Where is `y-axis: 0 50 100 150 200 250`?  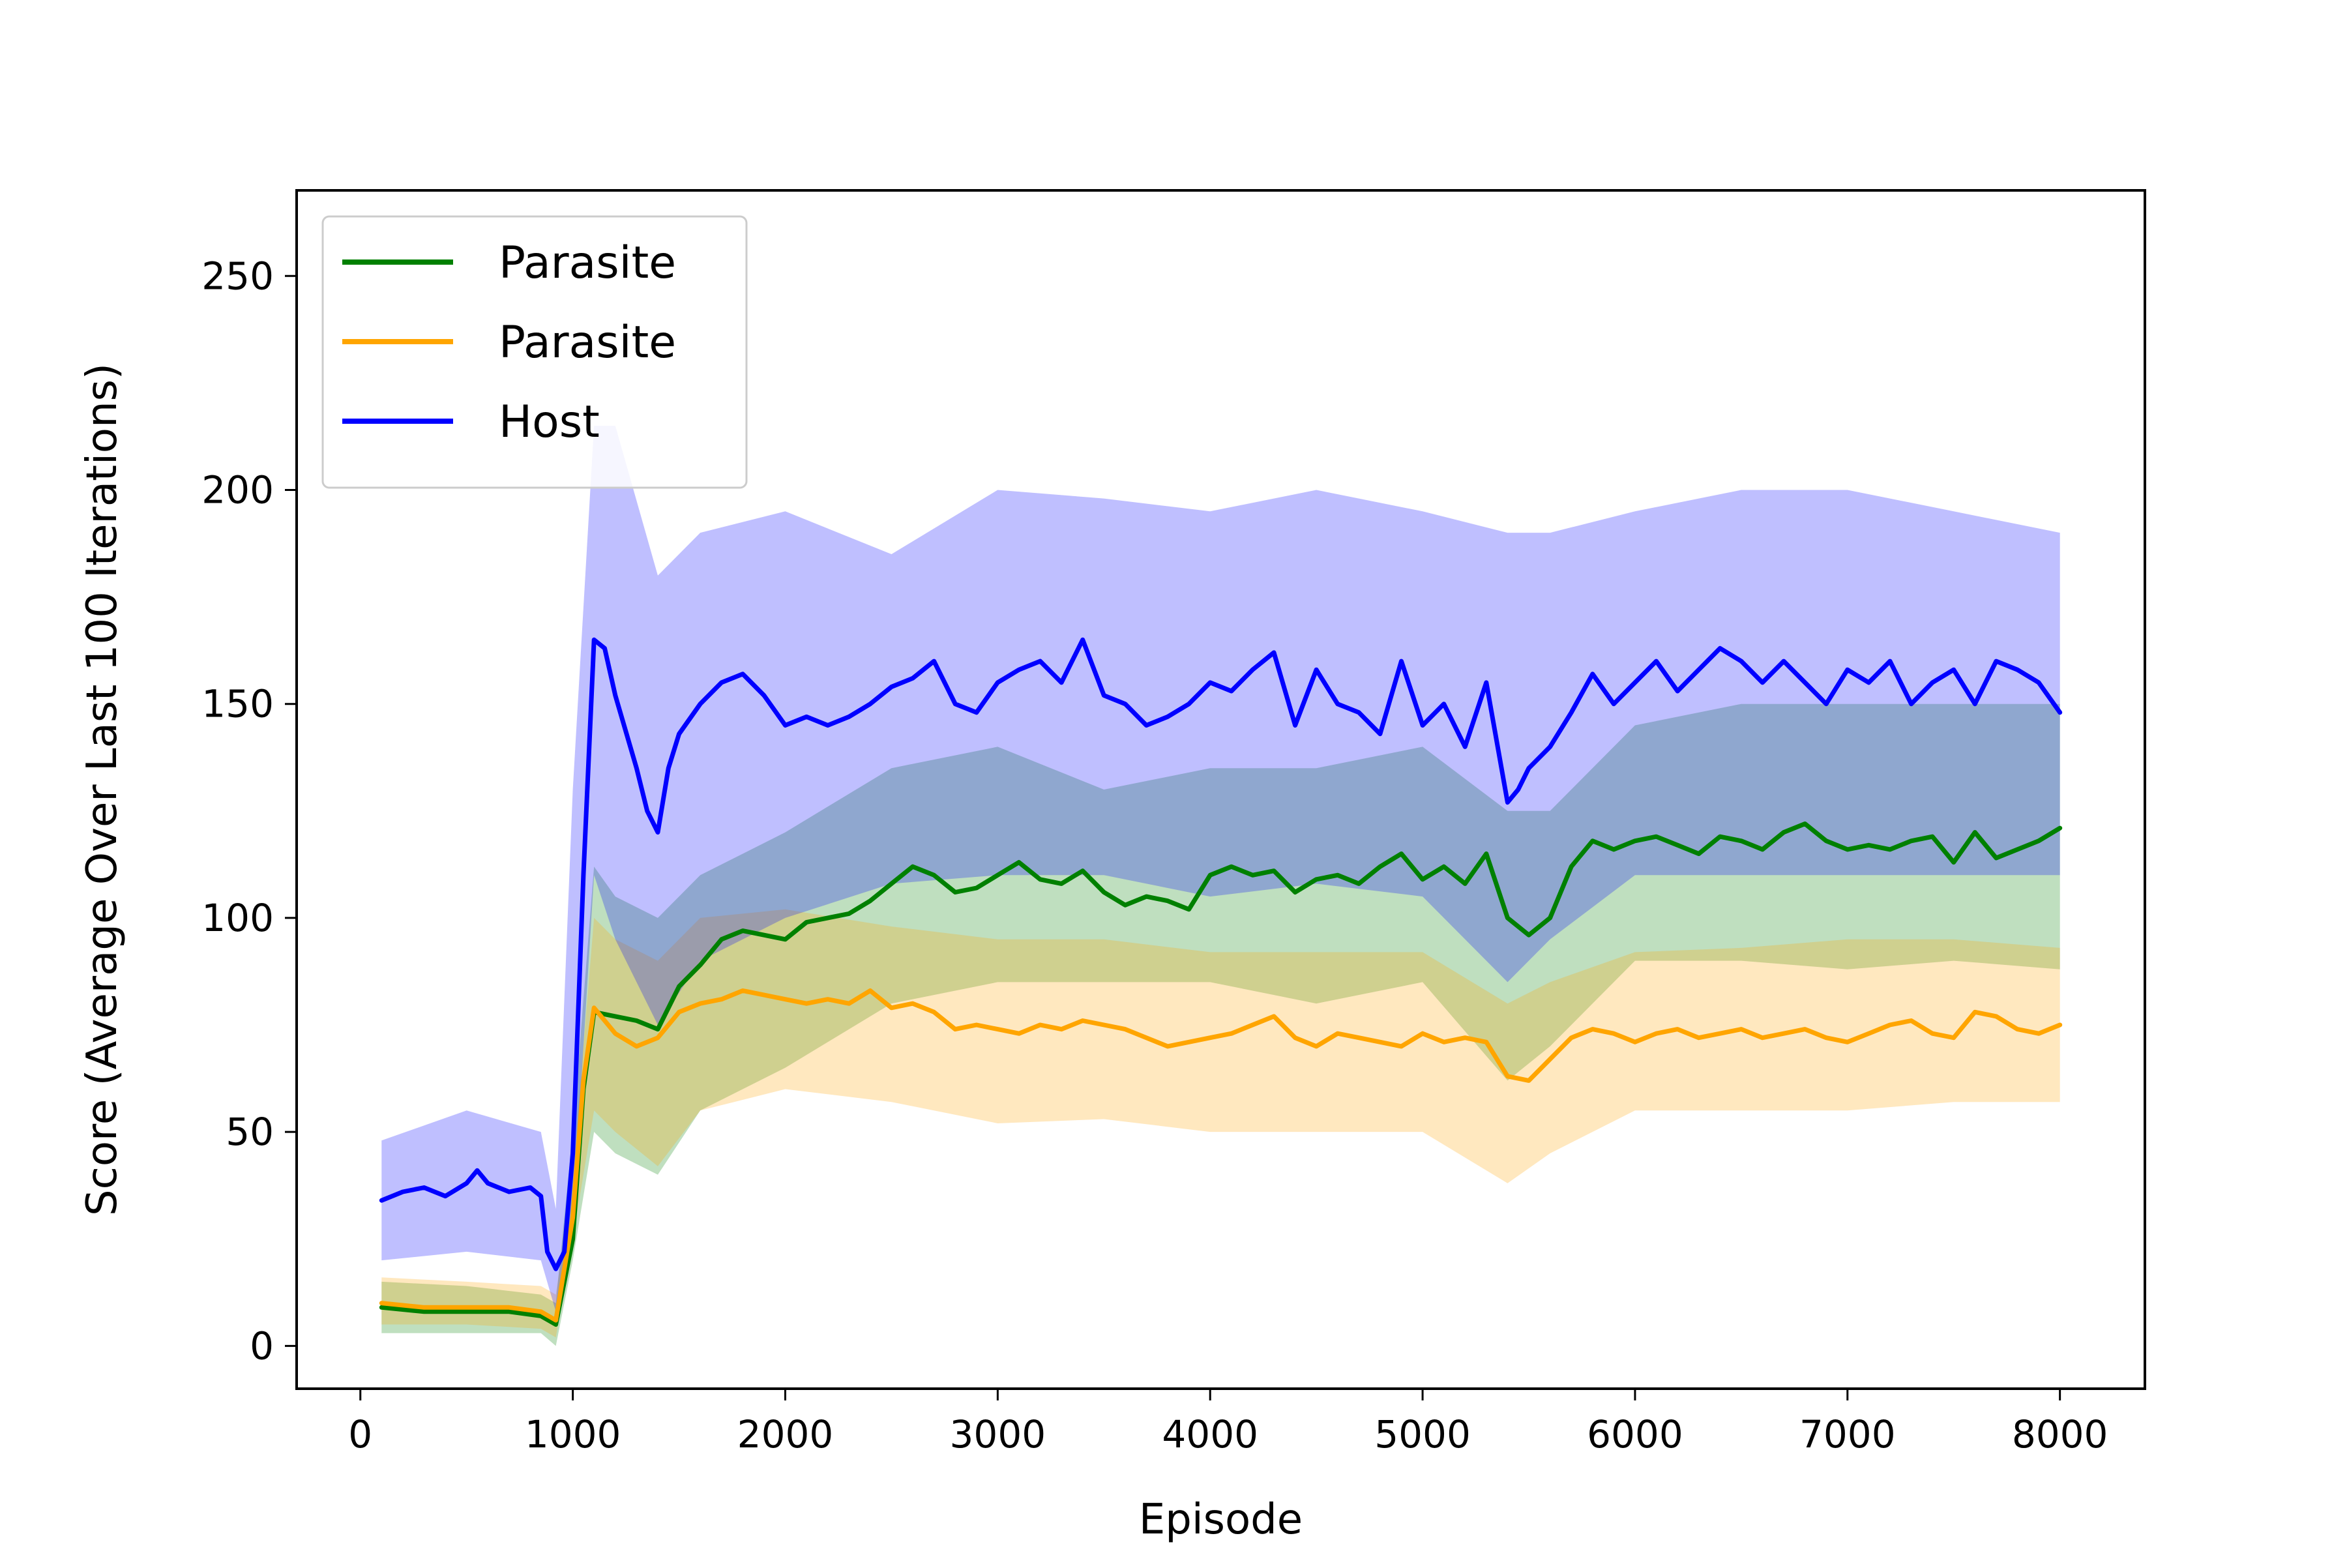 y-axis: 0 50 100 150 200 250 is located at coordinates (249, 811).